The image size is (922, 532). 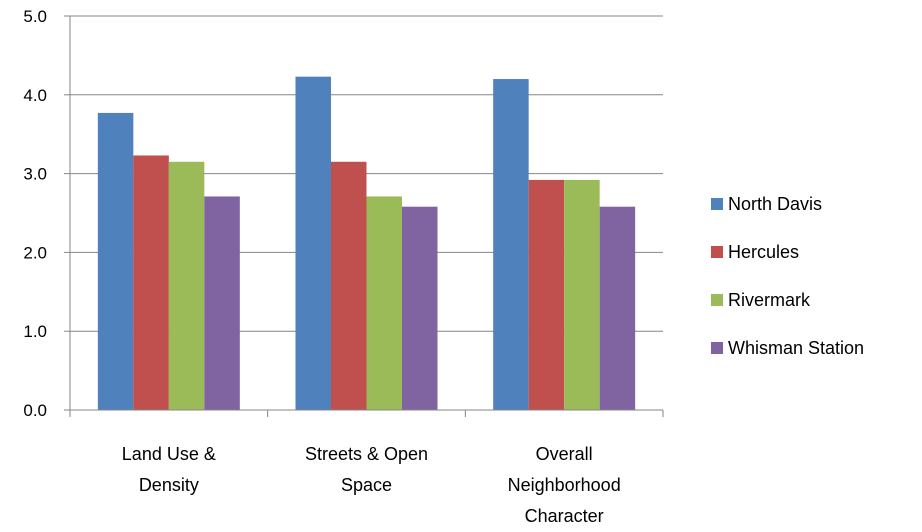 What do you see at coordinates (46, 213) in the screenshot?
I see `y-axis-ticks: 0.0 1.0 2.0 3.0 4.0 5.0` at bounding box center [46, 213].